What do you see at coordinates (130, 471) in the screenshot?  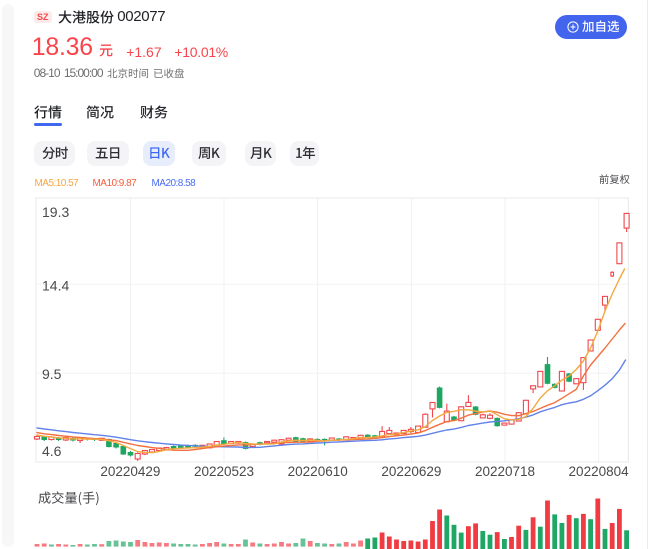 I see `svg-text: 20220429` at bounding box center [130, 471].